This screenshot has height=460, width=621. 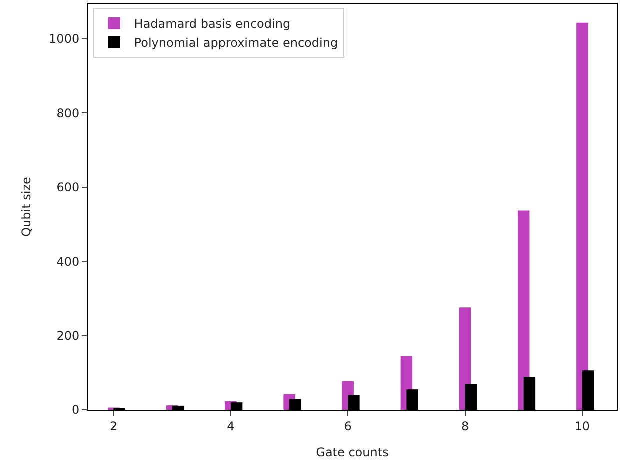 What do you see at coordinates (68, 187) in the screenshot?
I see `y-tick-label: 600` at bounding box center [68, 187].